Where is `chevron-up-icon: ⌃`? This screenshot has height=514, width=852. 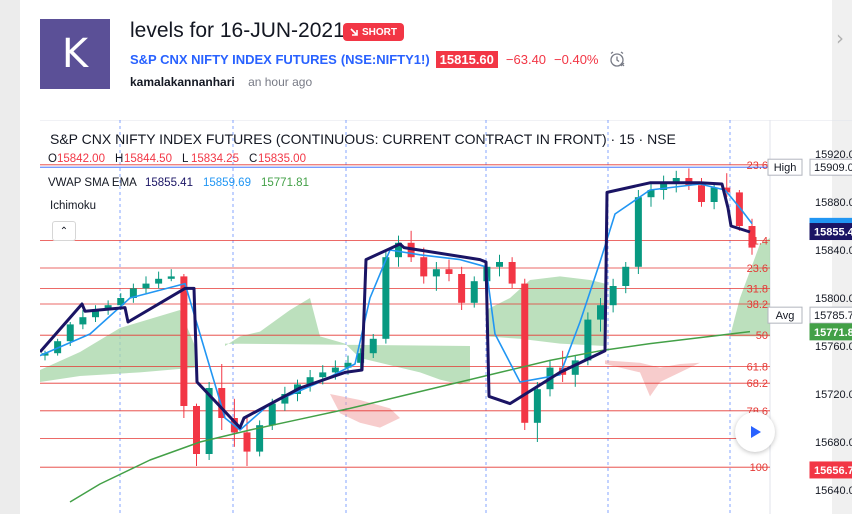
chevron-up-icon: ⌃ is located at coordinates (64, 231).